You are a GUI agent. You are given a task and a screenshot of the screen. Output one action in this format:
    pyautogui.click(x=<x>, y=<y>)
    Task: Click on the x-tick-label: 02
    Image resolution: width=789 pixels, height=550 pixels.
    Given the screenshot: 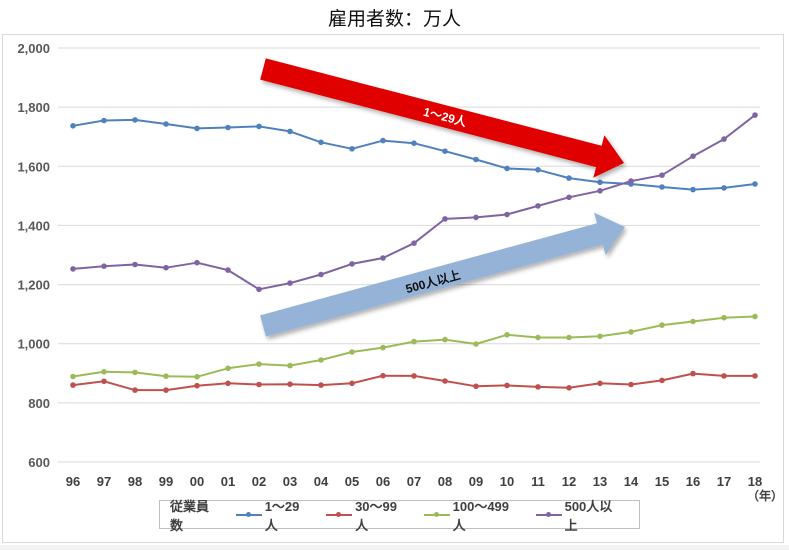 What is the action you would take?
    pyautogui.click(x=259, y=481)
    